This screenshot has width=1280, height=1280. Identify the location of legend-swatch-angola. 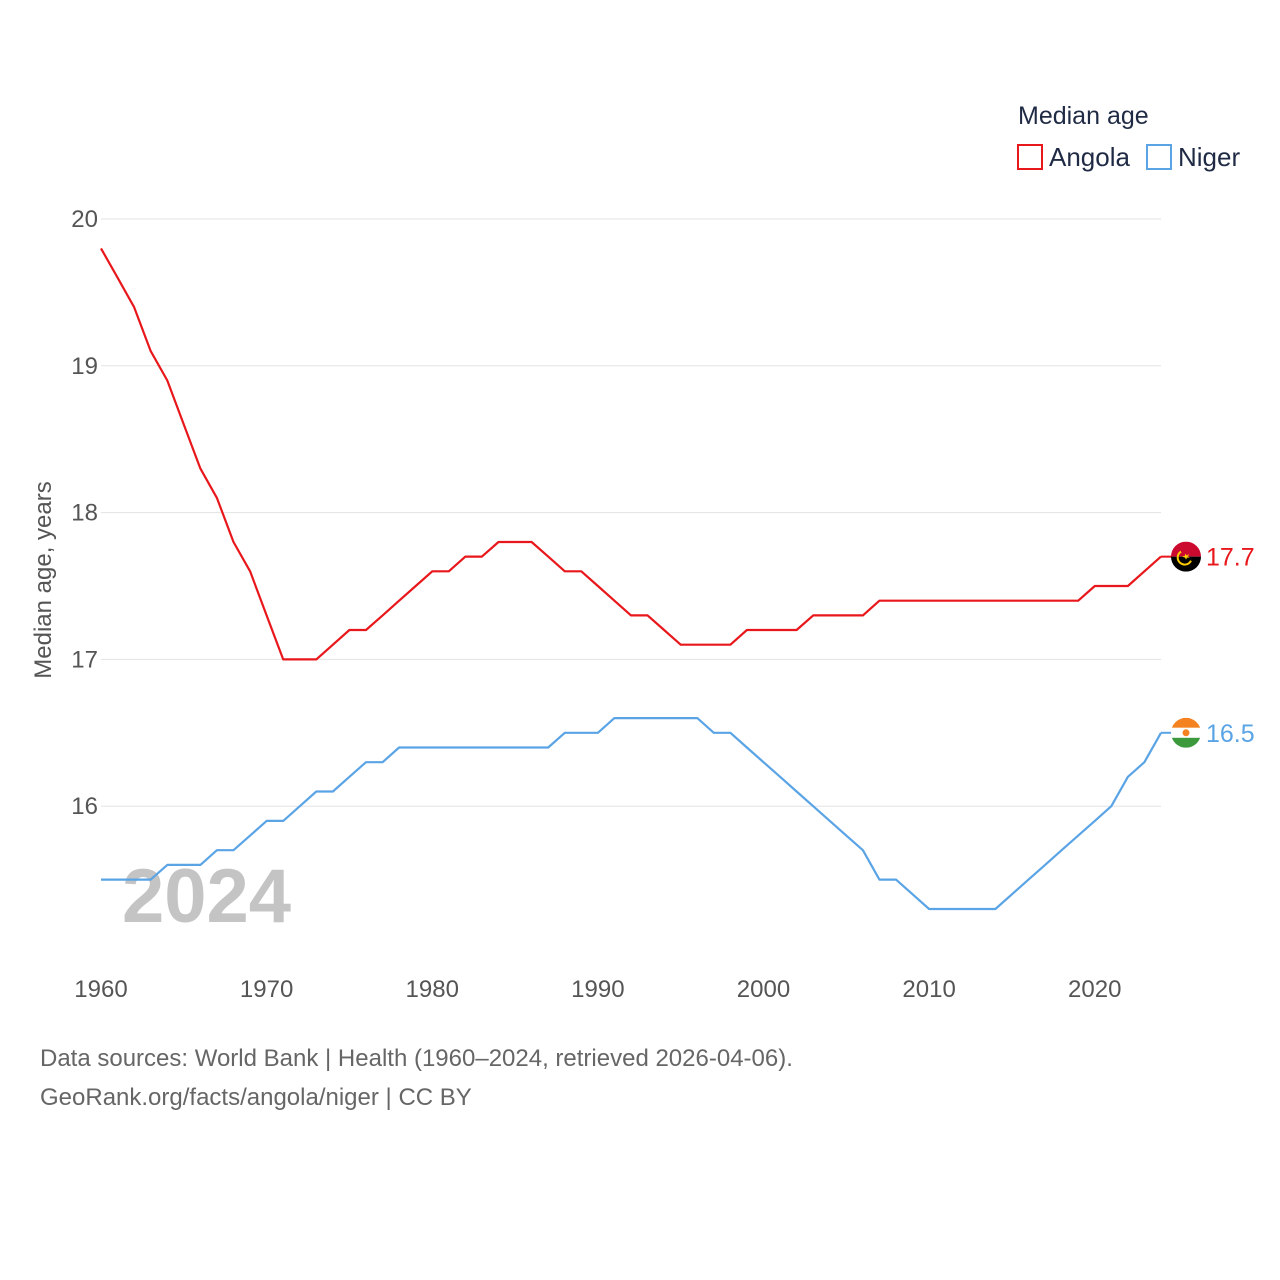
(1030, 157).